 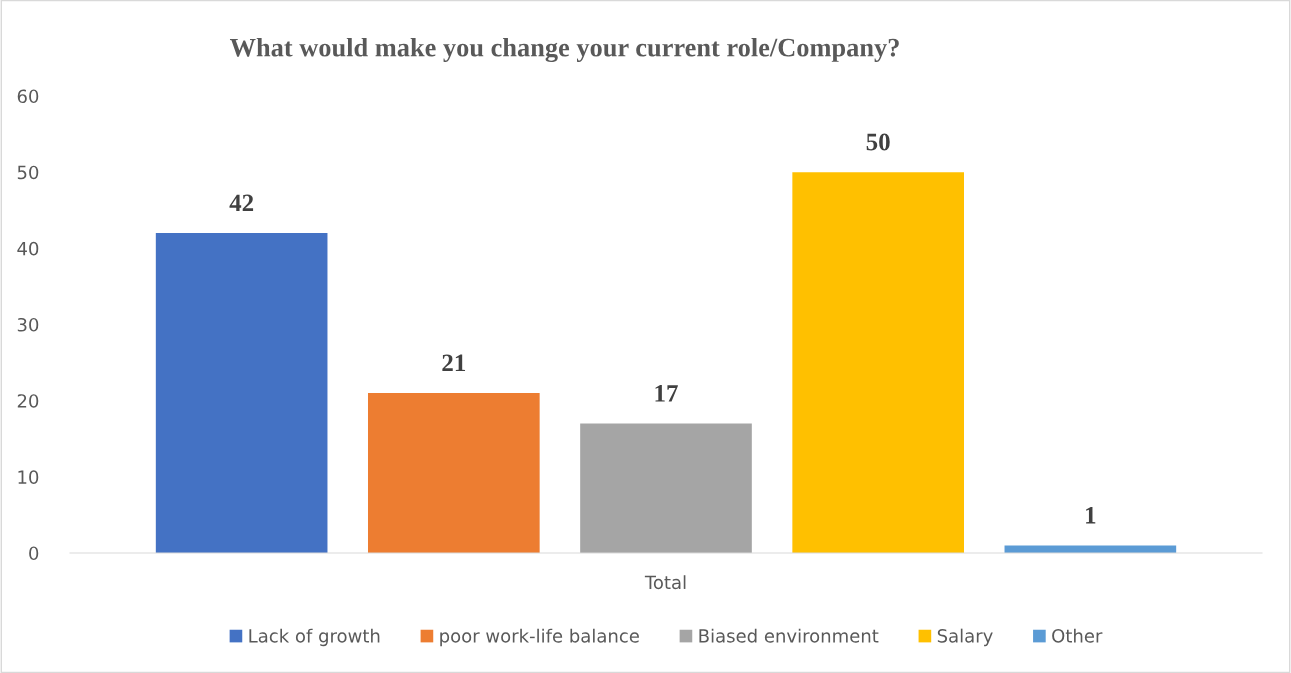 What do you see at coordinates (241, 203) in the screenshot?
I see `data-label: 42` at bounding box center [241, 203].